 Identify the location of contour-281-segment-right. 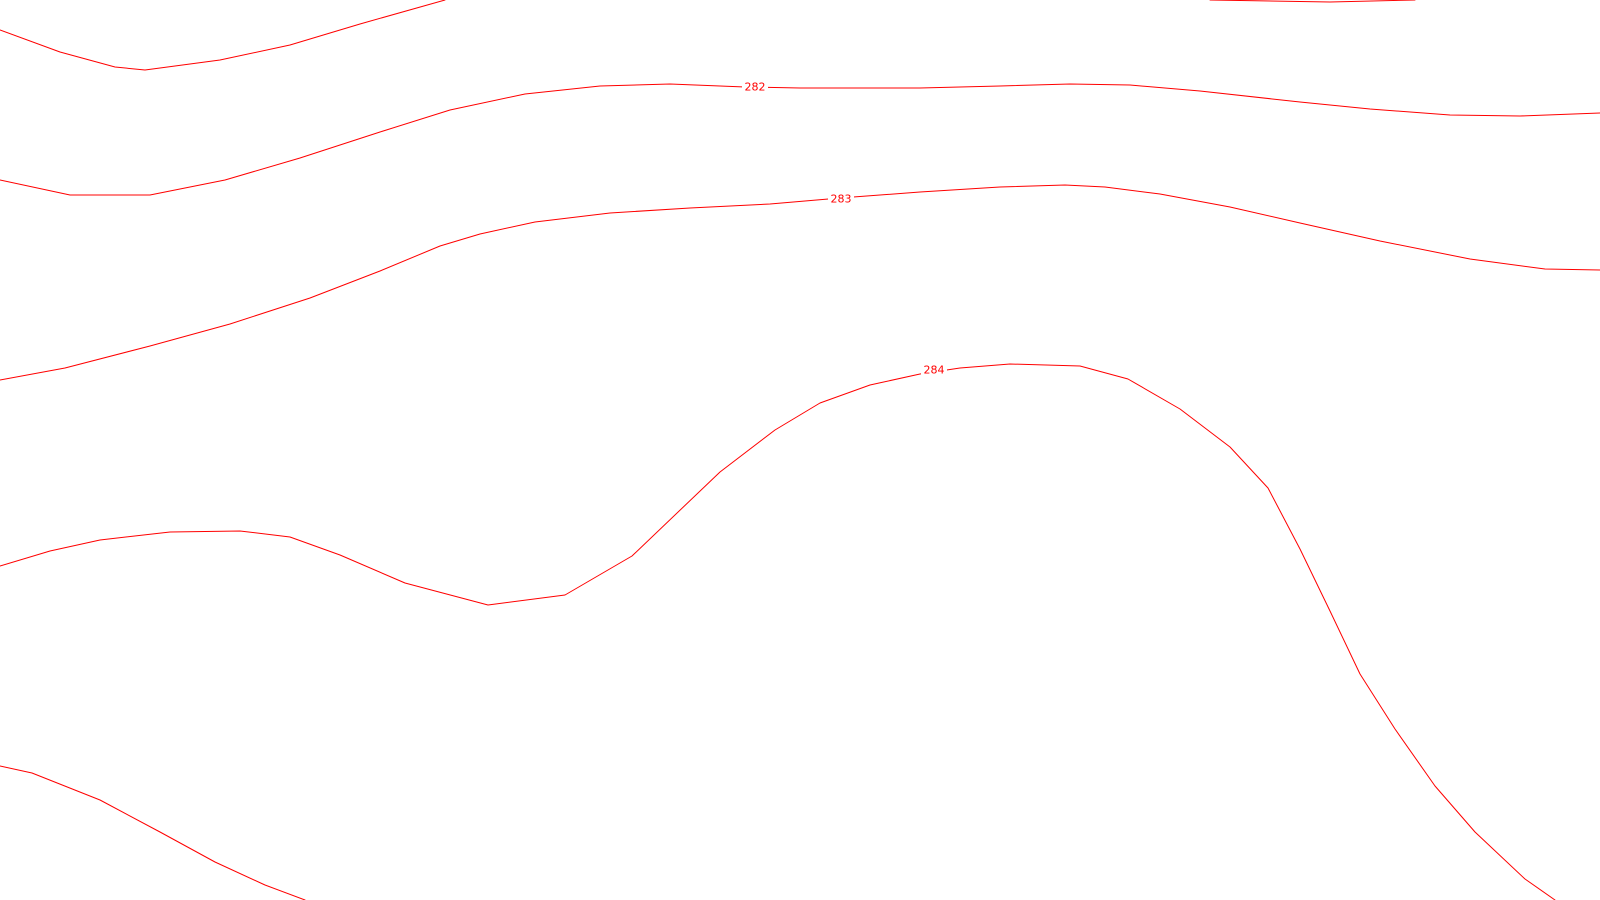
(1312, 1).